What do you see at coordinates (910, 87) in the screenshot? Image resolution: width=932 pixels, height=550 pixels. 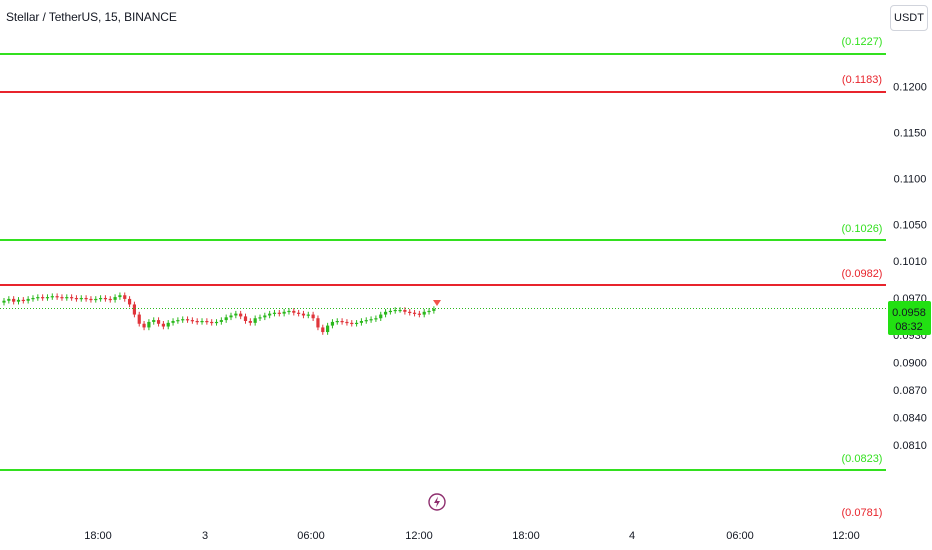 I see `y-tick-label: 0.1200` at bounding box center [910, 87].